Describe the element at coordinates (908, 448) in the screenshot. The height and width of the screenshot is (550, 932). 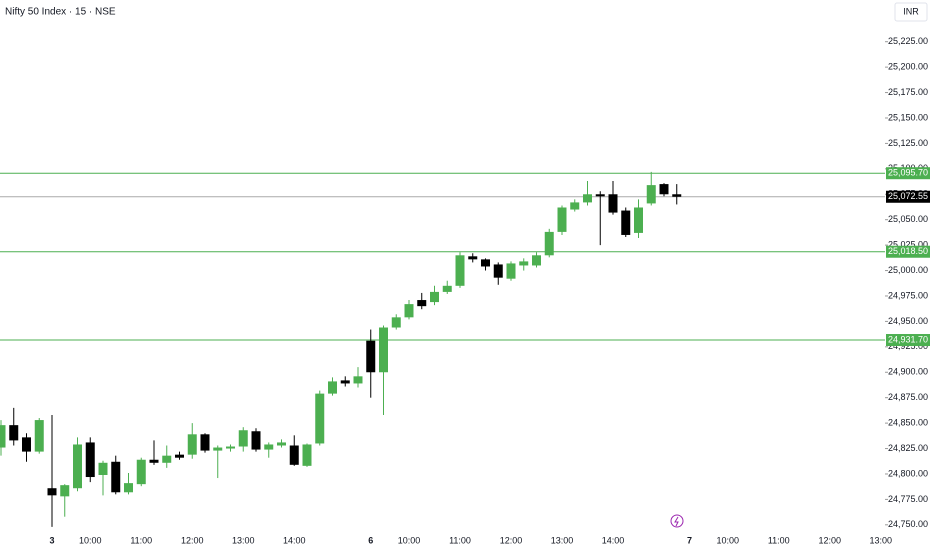
I see `y-tick-label: 24,825.00` at that location.